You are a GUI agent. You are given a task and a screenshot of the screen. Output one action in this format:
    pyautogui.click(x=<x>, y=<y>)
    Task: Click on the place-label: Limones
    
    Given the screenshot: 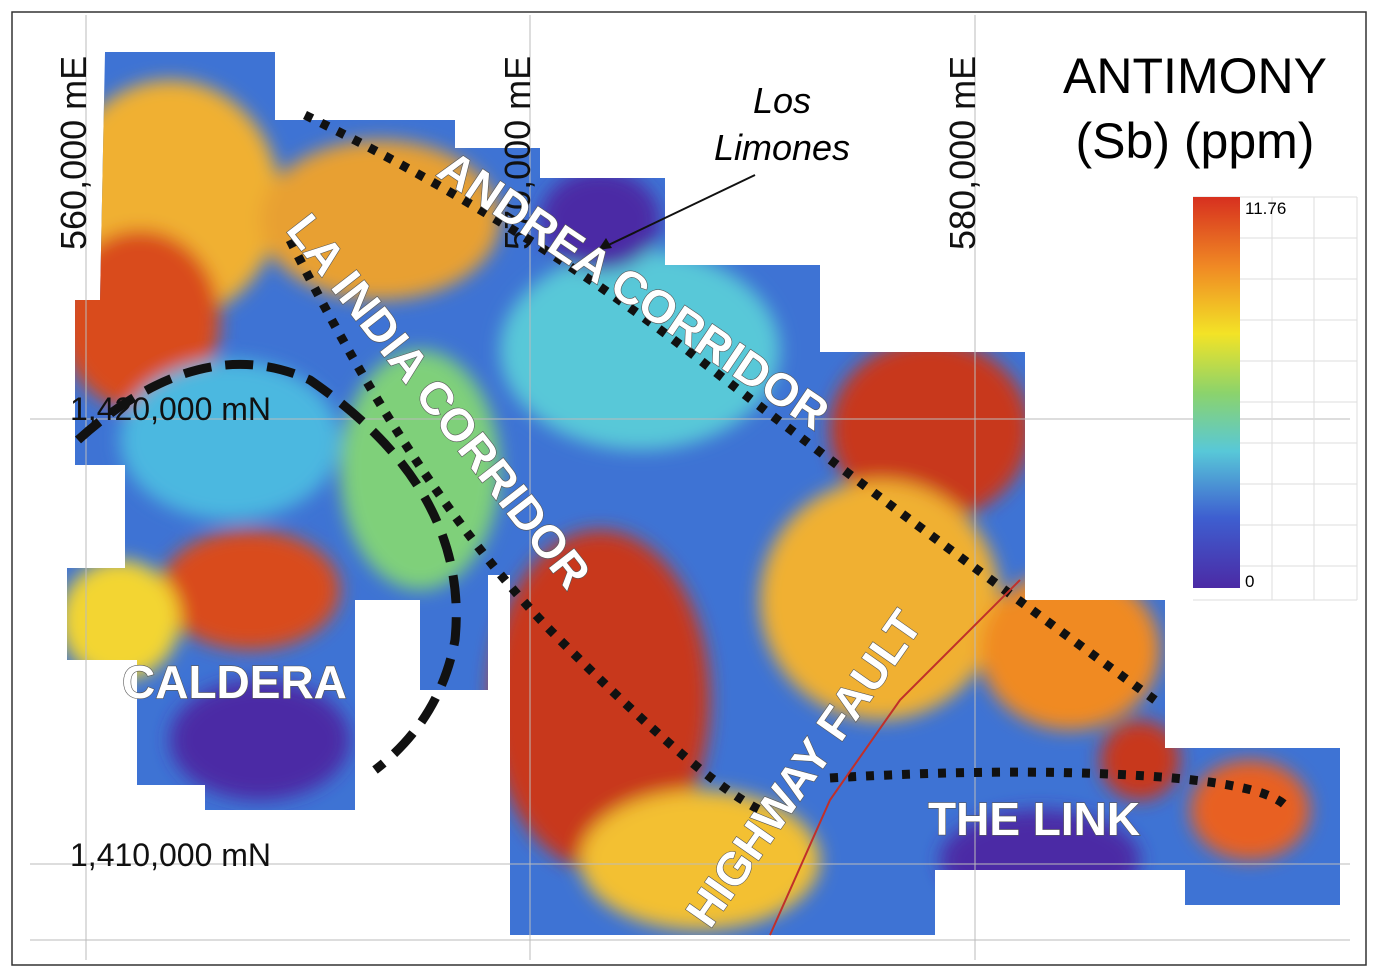 What is the action you would take?
    pyautogui.click(x=782, y=147)
    